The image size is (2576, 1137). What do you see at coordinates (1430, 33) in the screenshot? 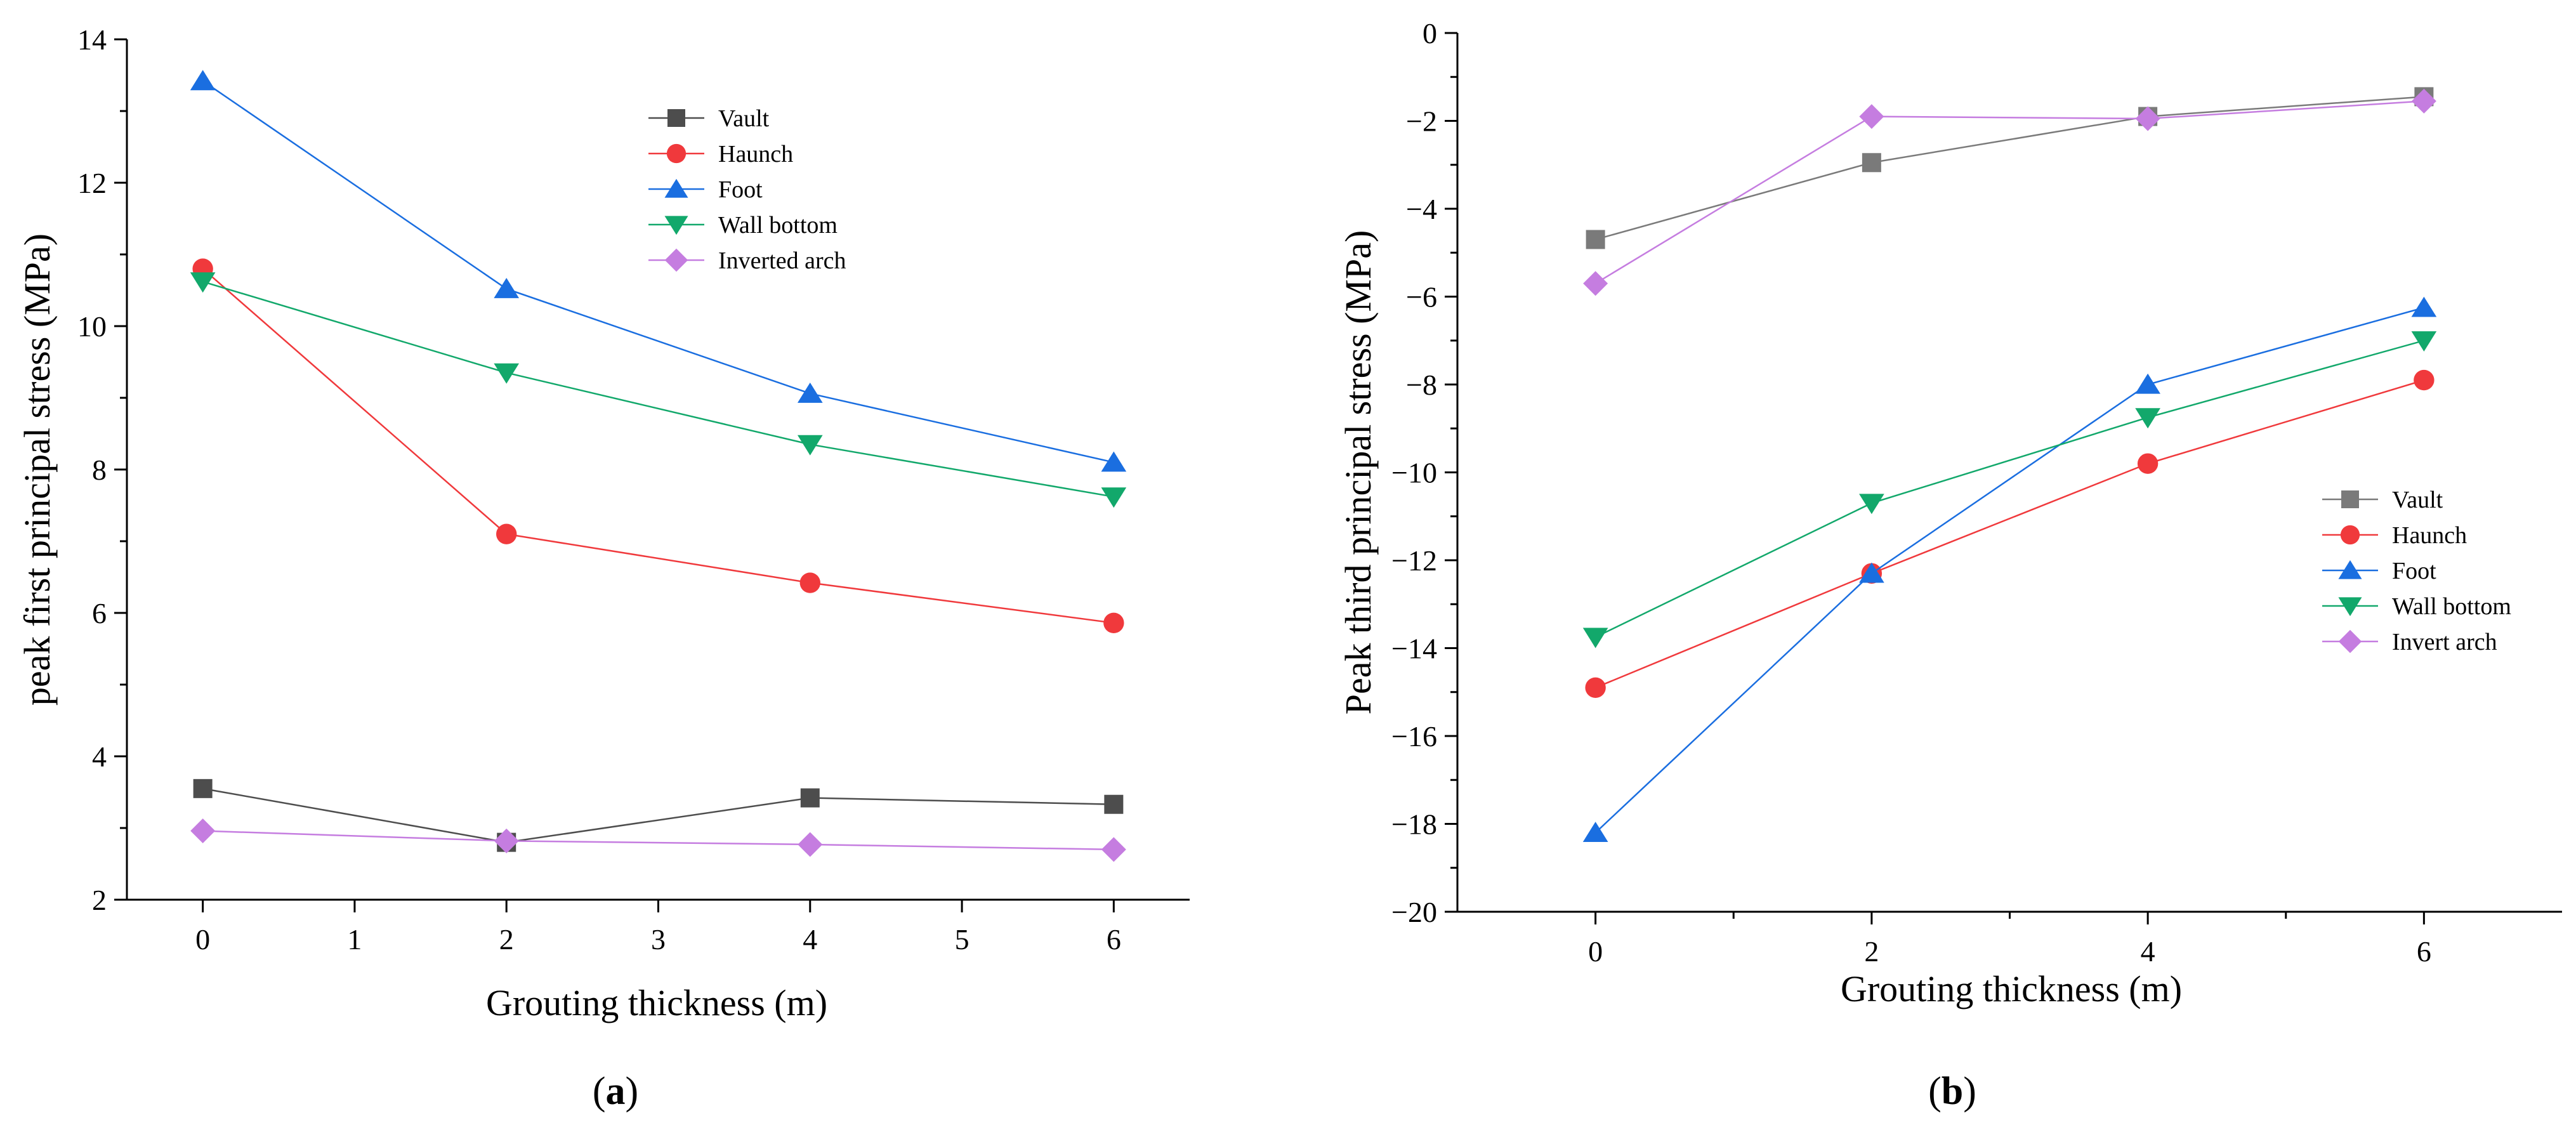
I see `y-tick-label: 0` at bounding box center [1430, 33].